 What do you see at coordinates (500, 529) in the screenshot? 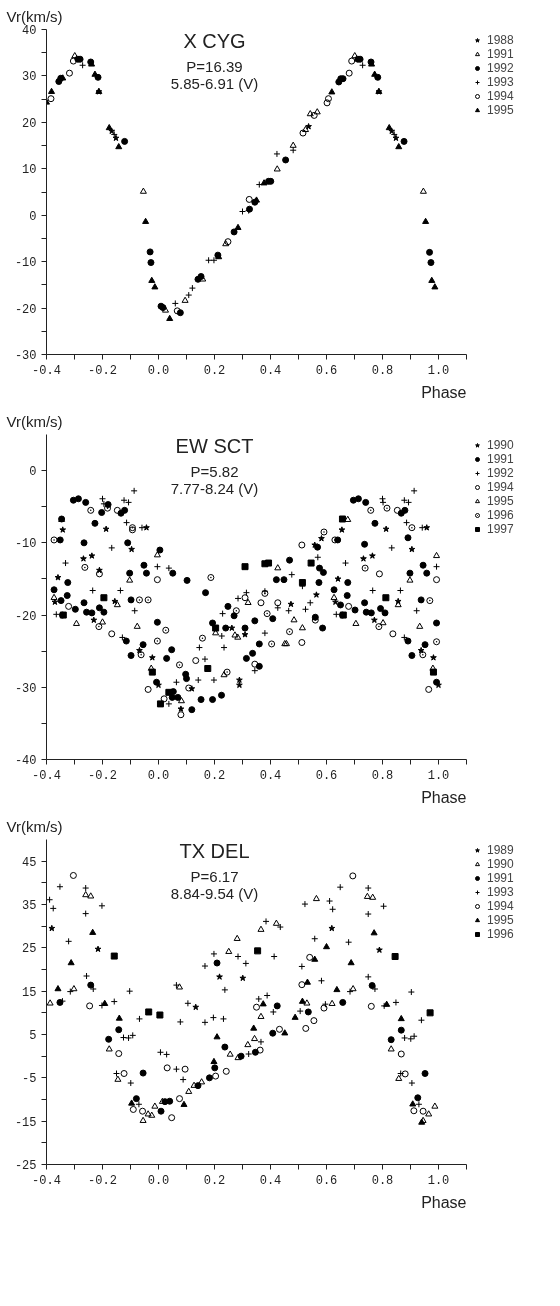
I see `legend-label: 1997` at bounding box center [500, 529].